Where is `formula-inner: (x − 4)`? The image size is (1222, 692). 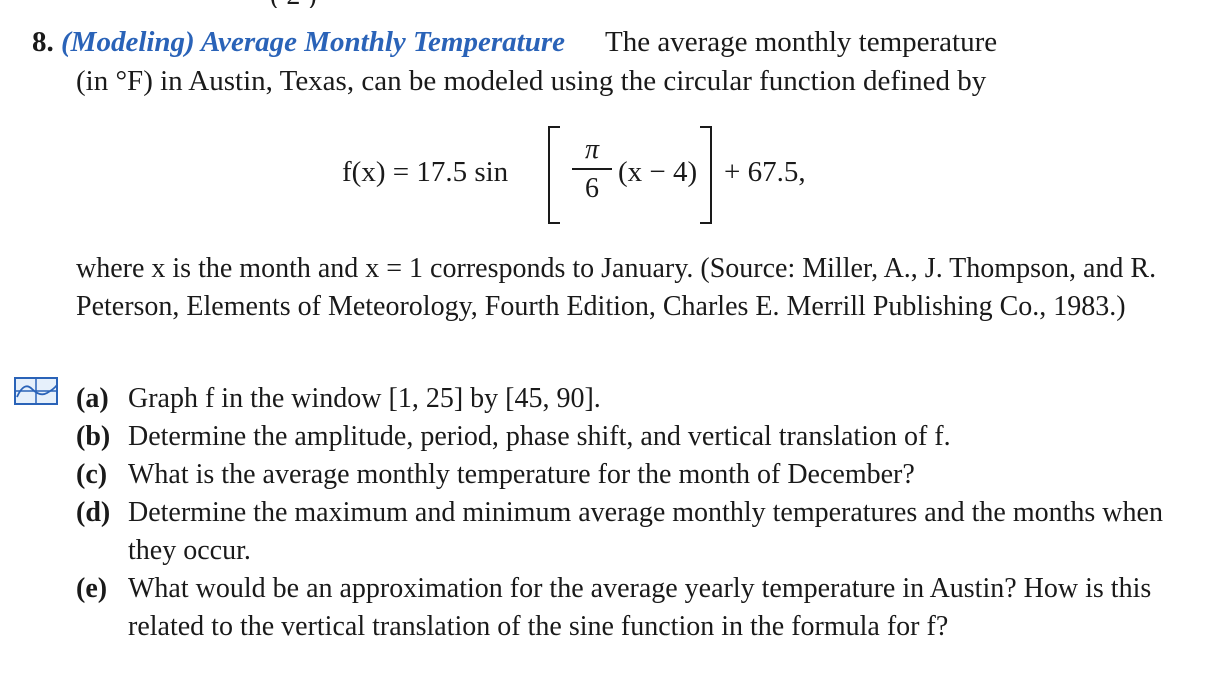
formula-inner: (x − 4) is located at coordinates (658, 172).